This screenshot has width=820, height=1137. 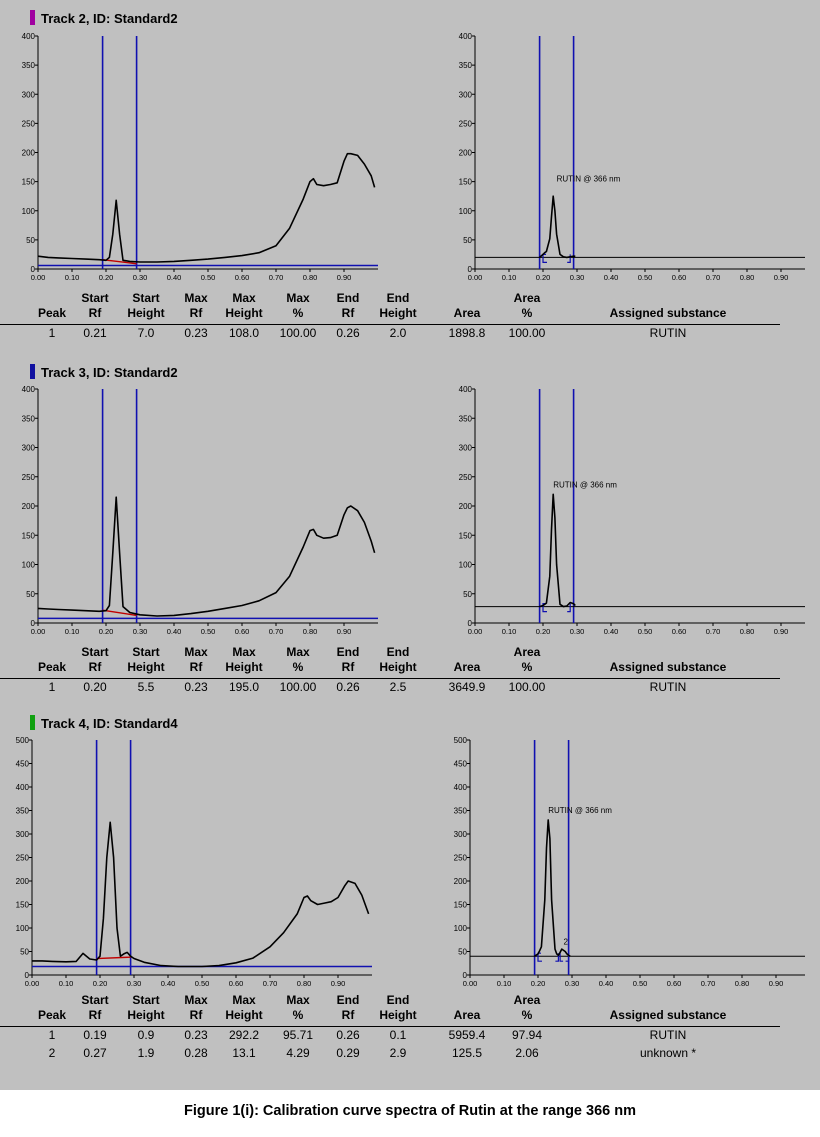 I want to click on header-area-line2: Area, so click(x=467, y=313).